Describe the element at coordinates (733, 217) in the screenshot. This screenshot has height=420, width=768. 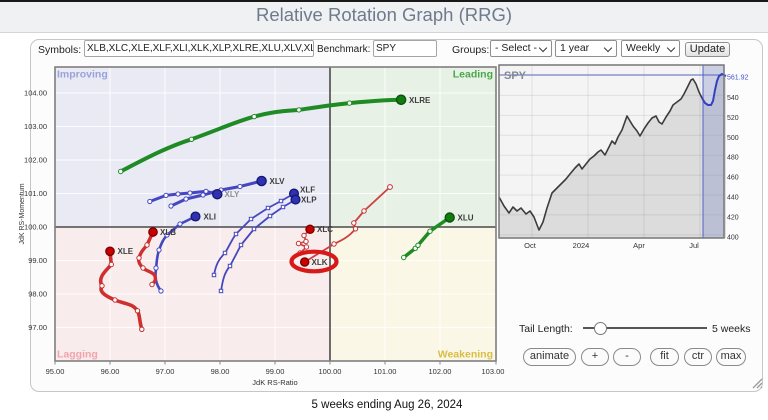
I see `svg-text: 420` at that location.